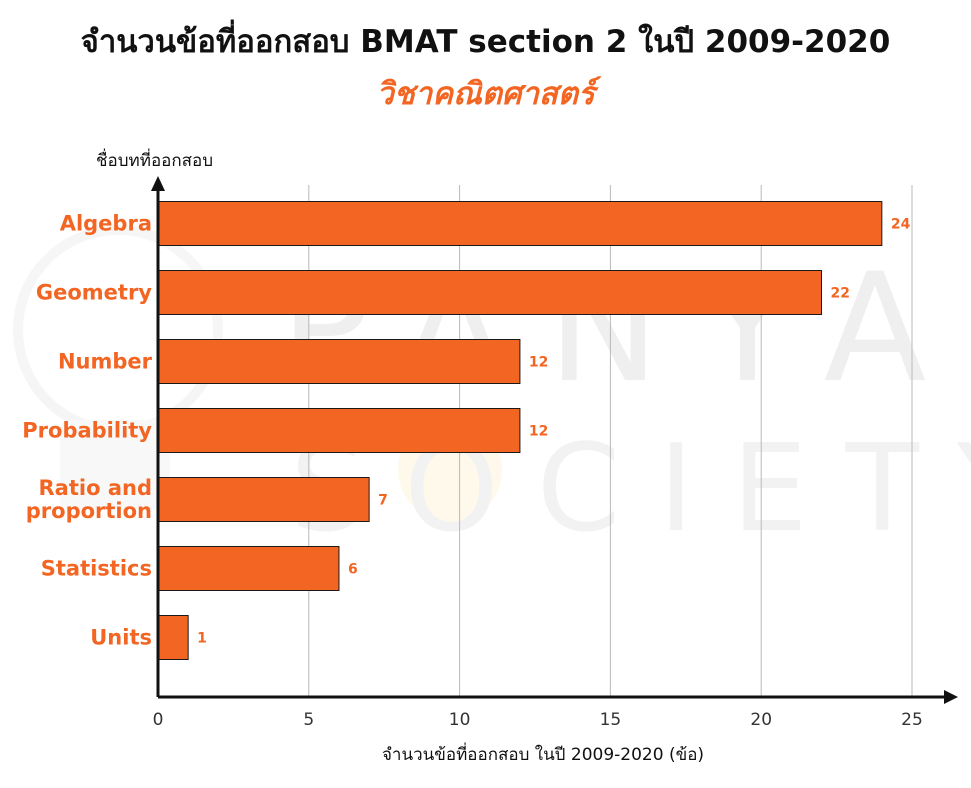 The width and height of the screenshot is (971, 788). I want to click on category-label-line: Units, so click(121, 638).